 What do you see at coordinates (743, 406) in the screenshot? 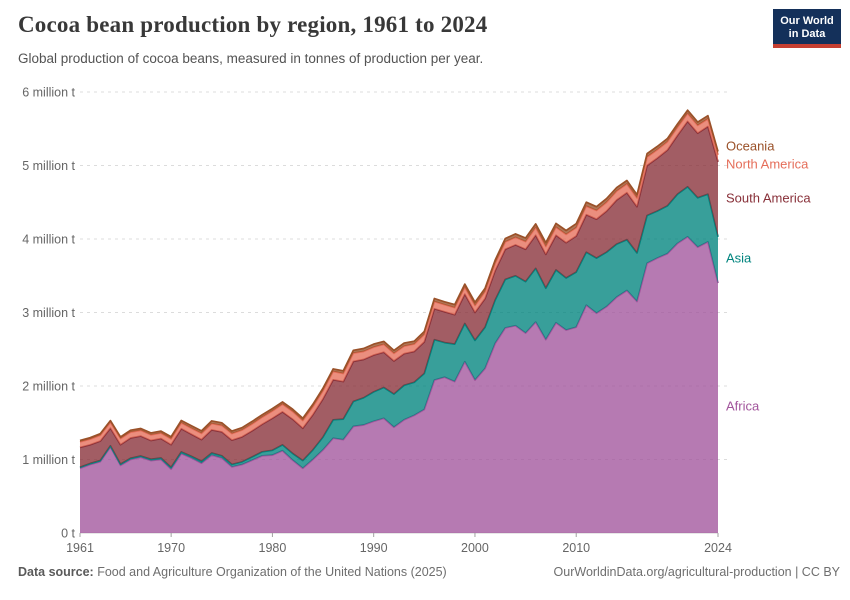
I see `legend-label-africa: Africa` at bounding box center [743, 406].